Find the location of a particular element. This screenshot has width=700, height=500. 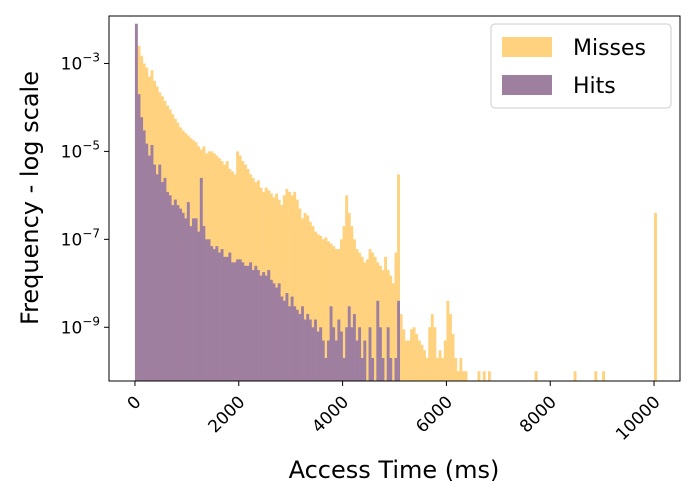

y-tick-label: 10⁻⁵ is located at coordinates (80, 150).